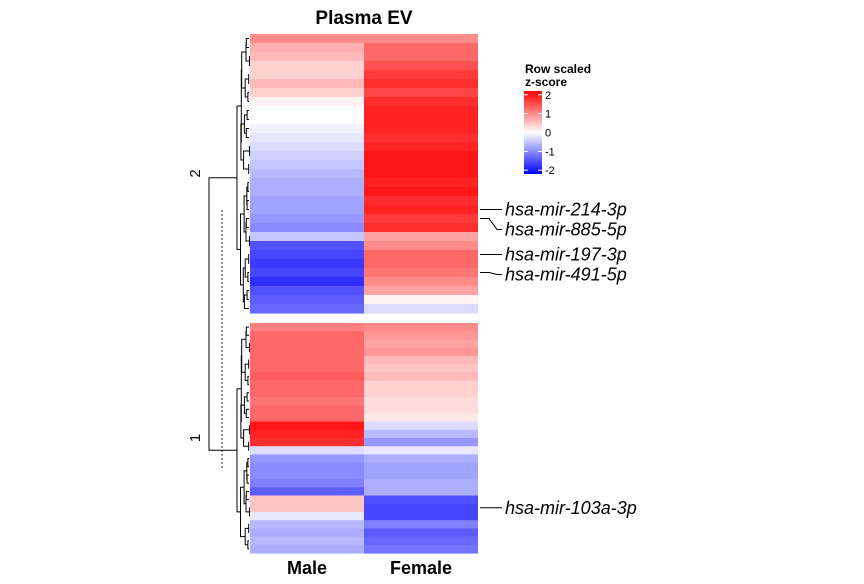 The height and width of the screenshot is (584, 864). What do you see at coordinates (558, 69) in the screenshot?
I see `legend-title-line-1: Row scaled` at bounding box center [558, 69].